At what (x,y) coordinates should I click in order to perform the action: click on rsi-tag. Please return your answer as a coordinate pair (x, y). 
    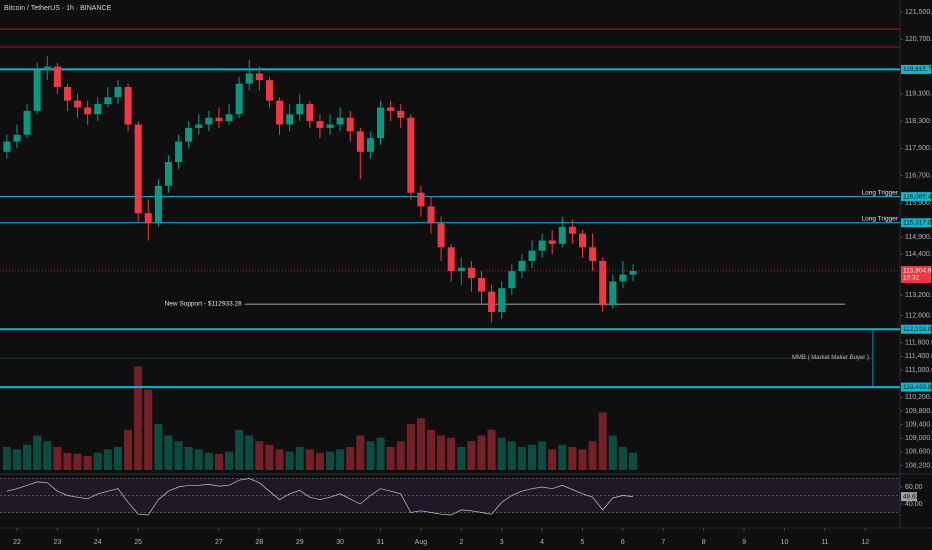
    Looking at the image, I should click on (909, 497).